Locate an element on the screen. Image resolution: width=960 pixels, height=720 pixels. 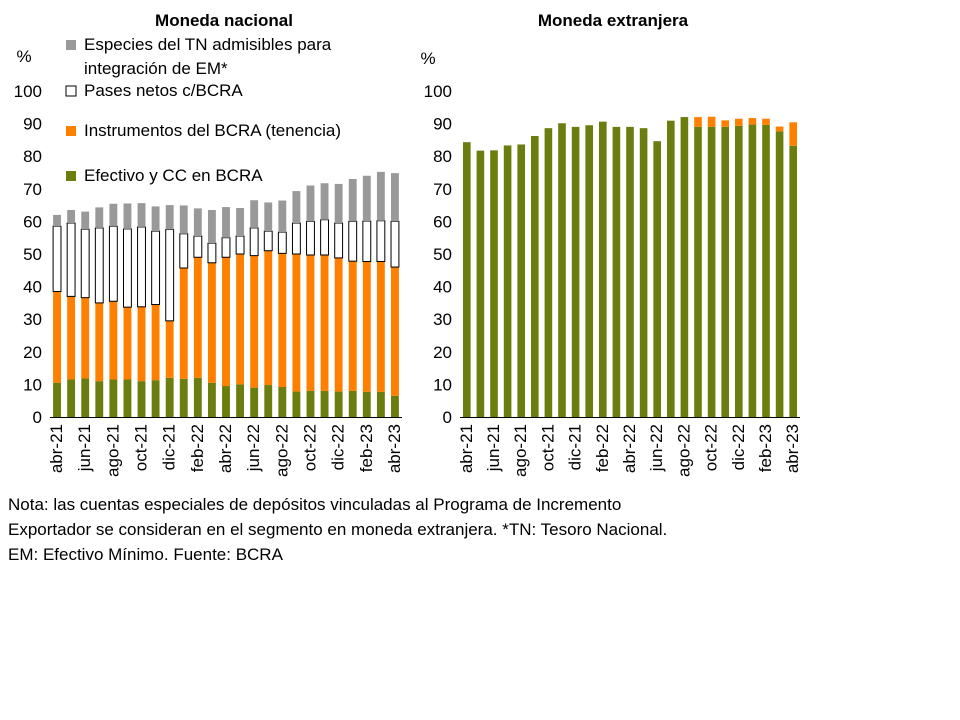
y-tick-label: 30 is located at coordinates (32, 319).